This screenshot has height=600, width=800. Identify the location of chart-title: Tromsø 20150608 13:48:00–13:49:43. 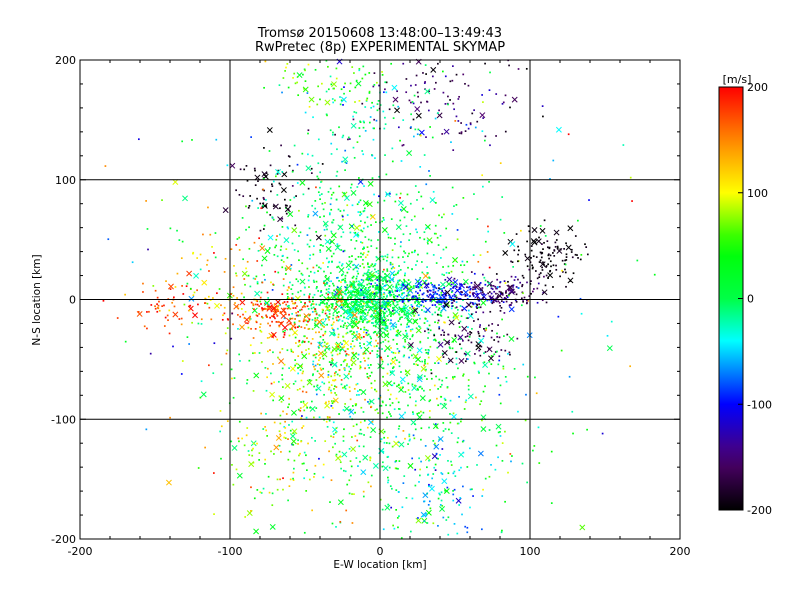
(379, 33).